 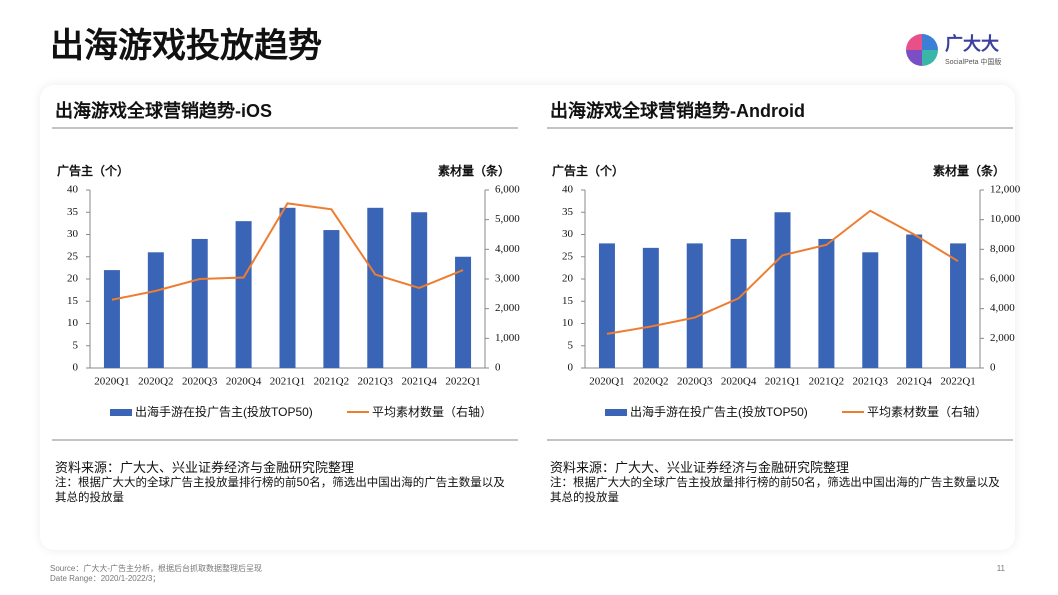 What do you see at coordinates (972, 43) in the screenshot?
I see `logo-text: 广大大` at bounding box center [972, 43].